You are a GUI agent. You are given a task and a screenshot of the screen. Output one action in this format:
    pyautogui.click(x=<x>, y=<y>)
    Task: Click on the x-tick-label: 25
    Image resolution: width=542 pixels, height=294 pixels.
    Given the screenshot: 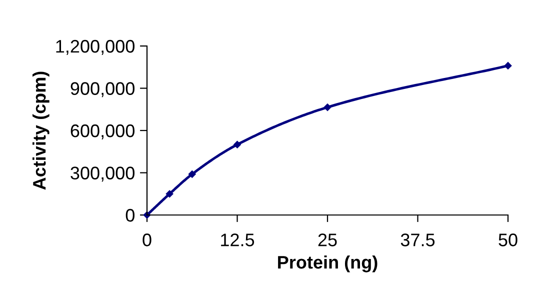 What is the action you would take?
    pyautogui.click(x=327, y=240)
    